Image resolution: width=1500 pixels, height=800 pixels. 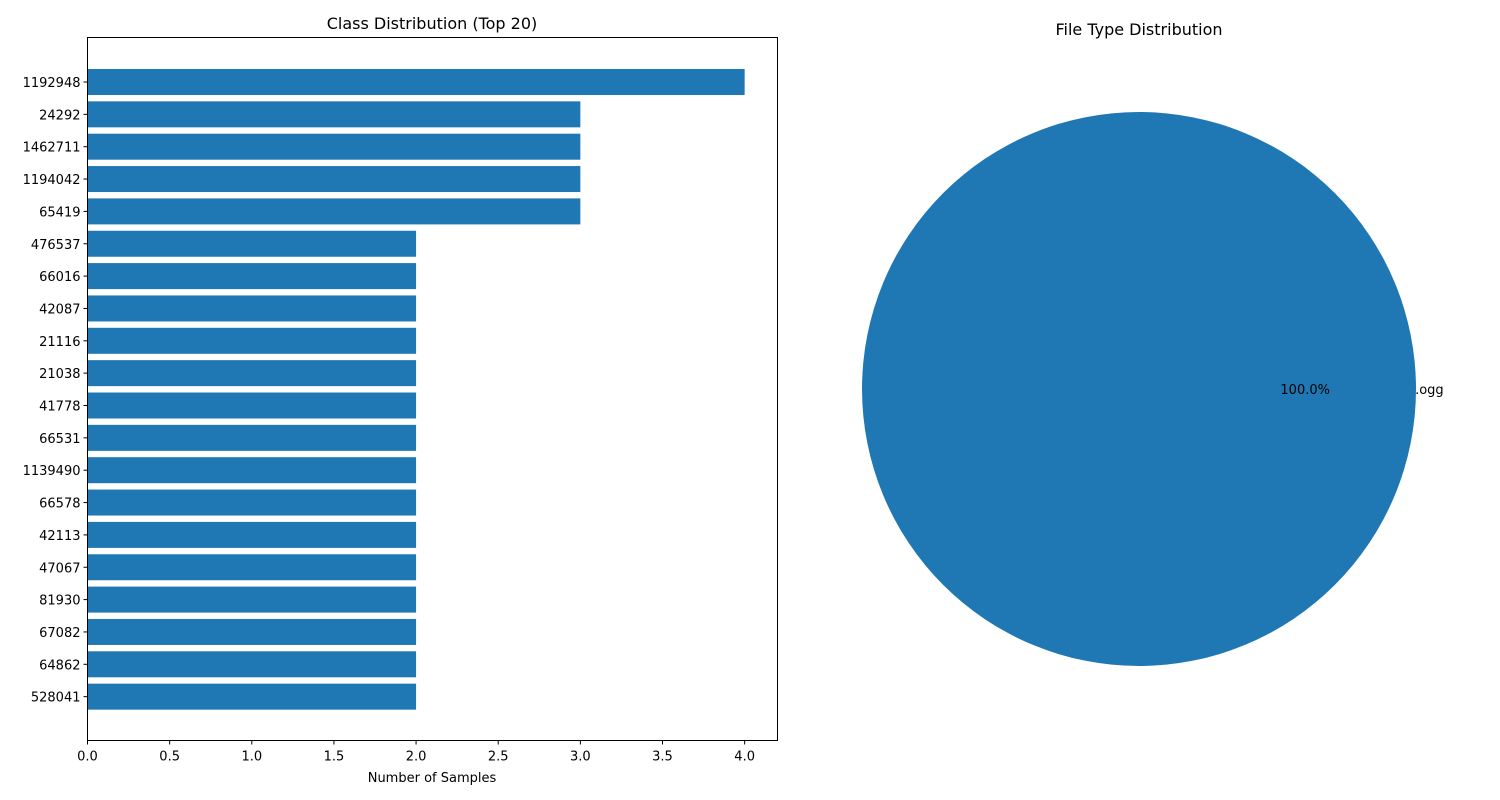 What do you see at coordinates (59, 568) in the screenshot?
I see `y-tick-label: 47067` at bounding box center [59, 568].